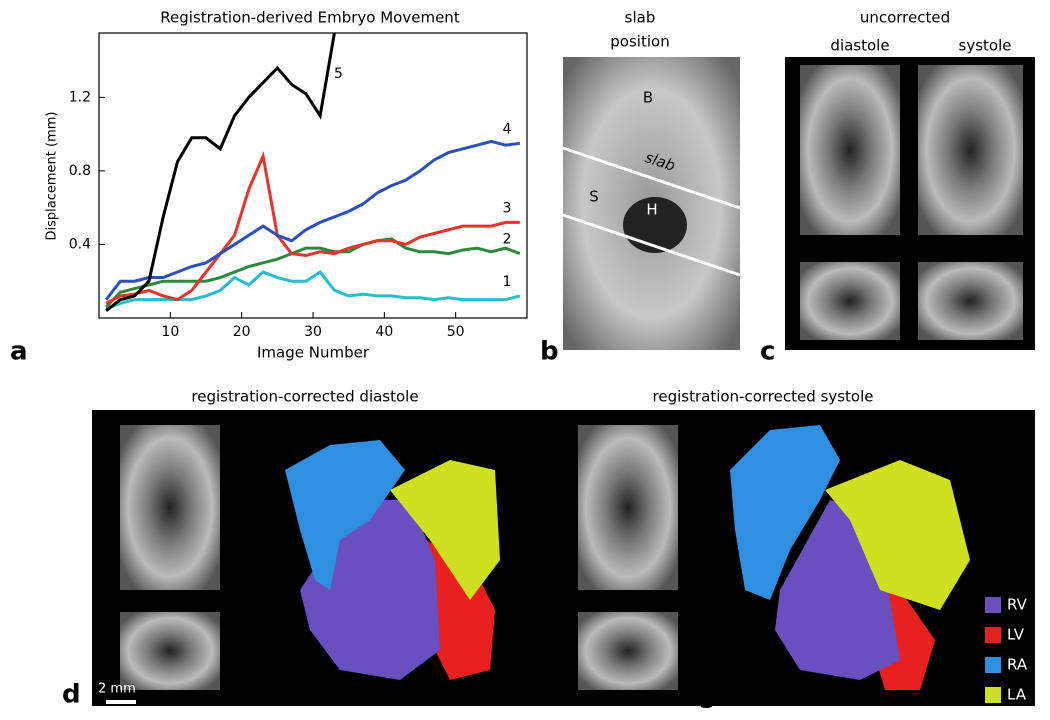 The image size is (1050, 720). I want to click on y-tick-label: 0.4, so click(80, 244).